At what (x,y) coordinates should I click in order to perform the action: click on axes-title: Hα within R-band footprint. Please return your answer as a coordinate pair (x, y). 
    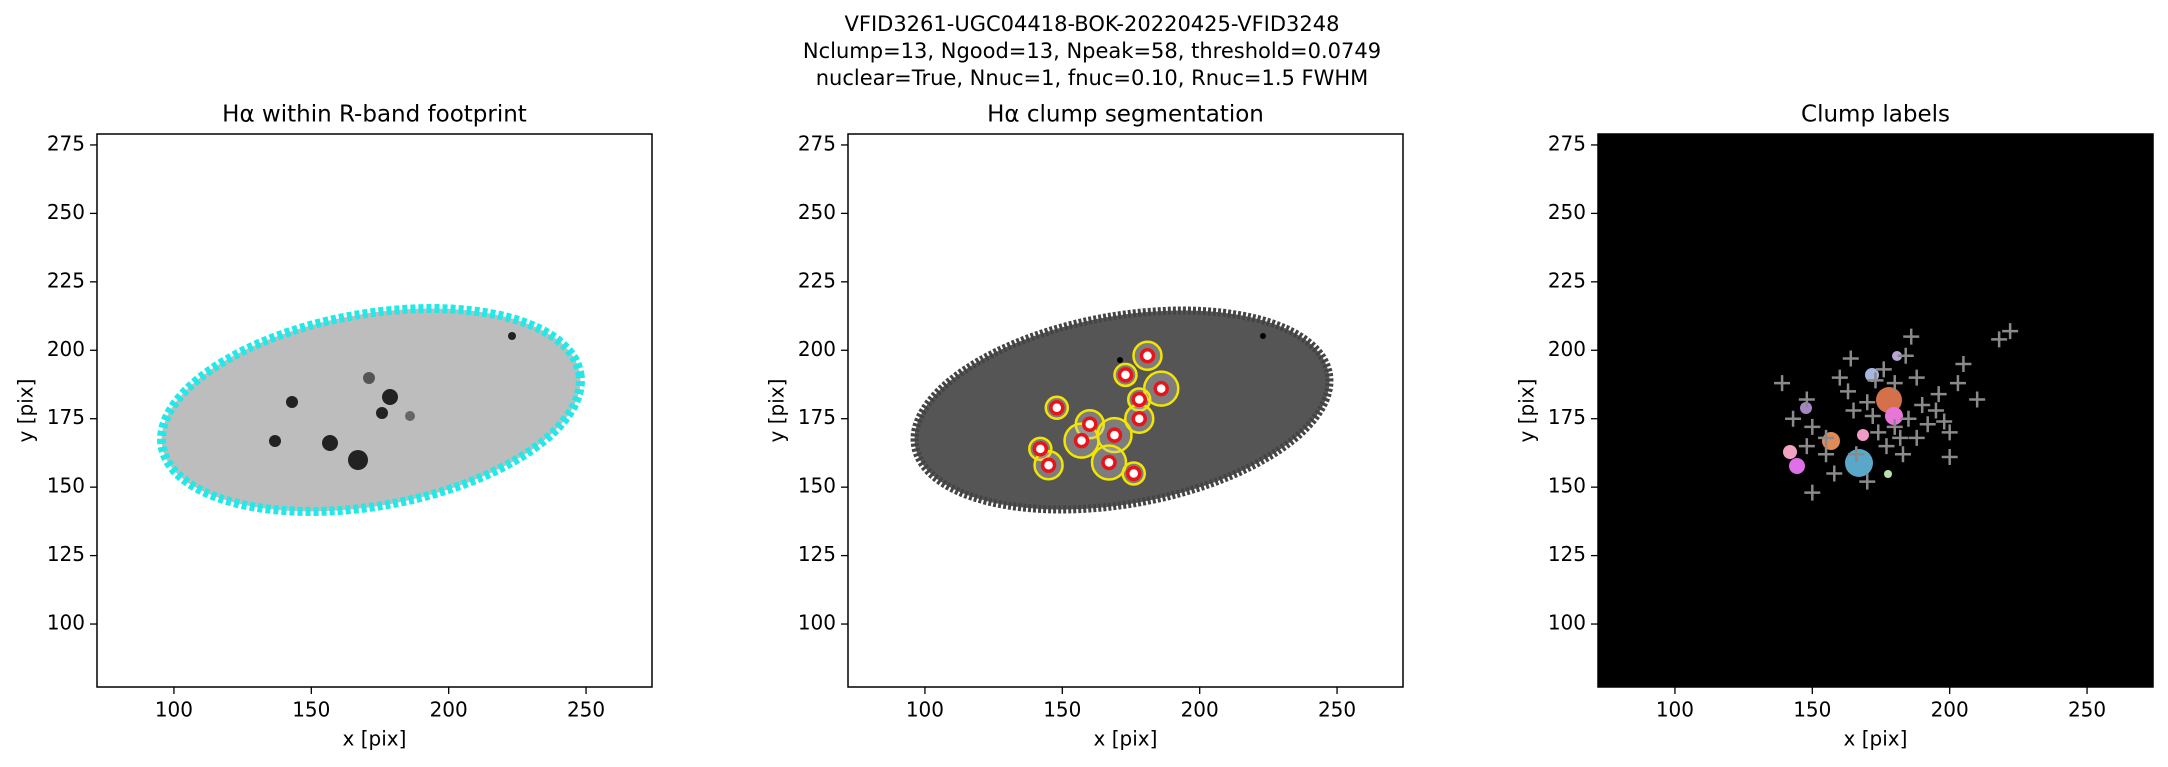
    Looking at the image, I should click on (374, 115).